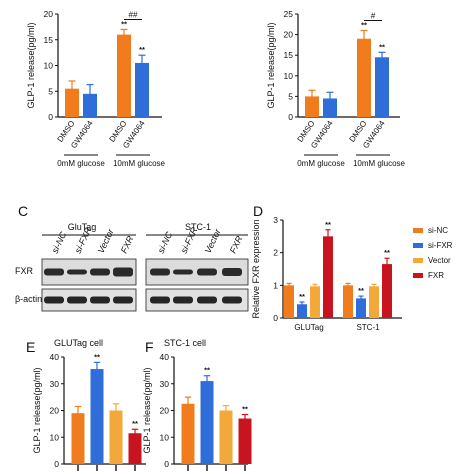 This screenshot has width=474, height=474. I want to click on d-group-label-0: GLUTag, so click(308, 327).